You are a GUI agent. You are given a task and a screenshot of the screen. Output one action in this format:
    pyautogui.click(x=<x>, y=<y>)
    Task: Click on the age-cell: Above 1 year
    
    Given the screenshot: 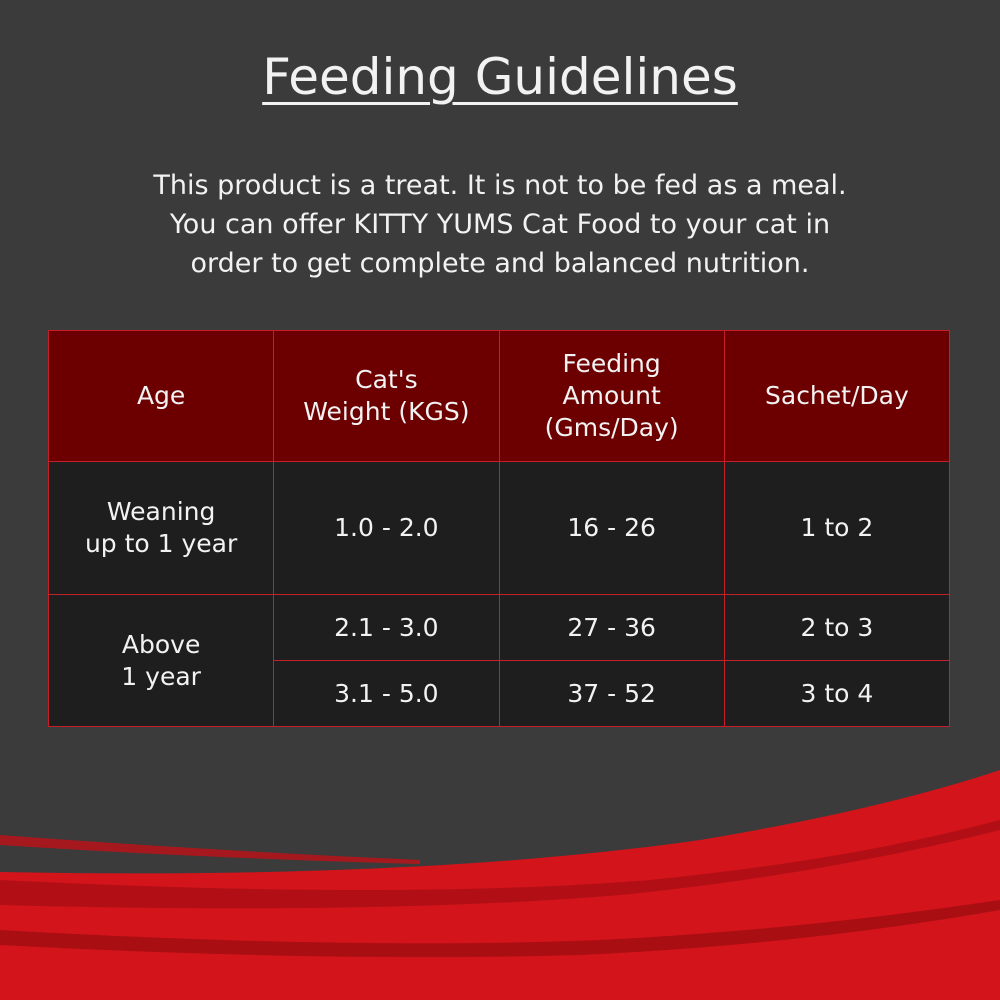 What is the action you would take?
    pyautogui.click(x=161, y=660)
    